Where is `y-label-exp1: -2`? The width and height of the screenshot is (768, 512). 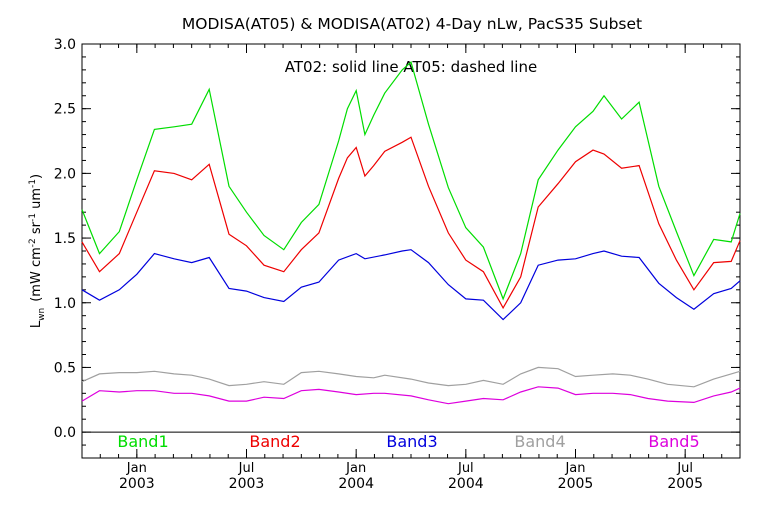
y-label-exp1: -2 is located at coordinates (33, 242).